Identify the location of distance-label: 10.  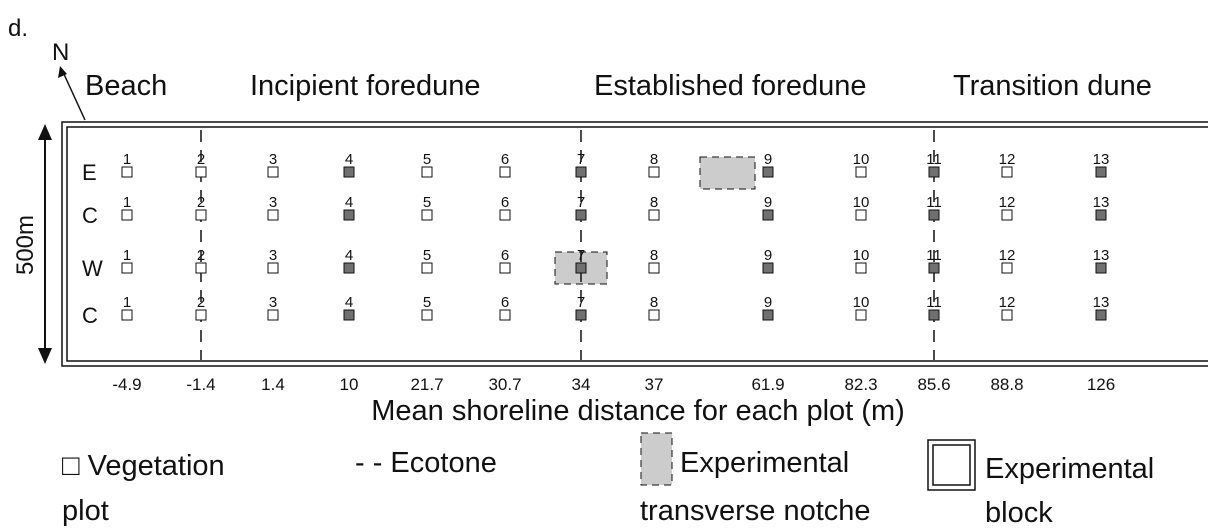
(349, 384).